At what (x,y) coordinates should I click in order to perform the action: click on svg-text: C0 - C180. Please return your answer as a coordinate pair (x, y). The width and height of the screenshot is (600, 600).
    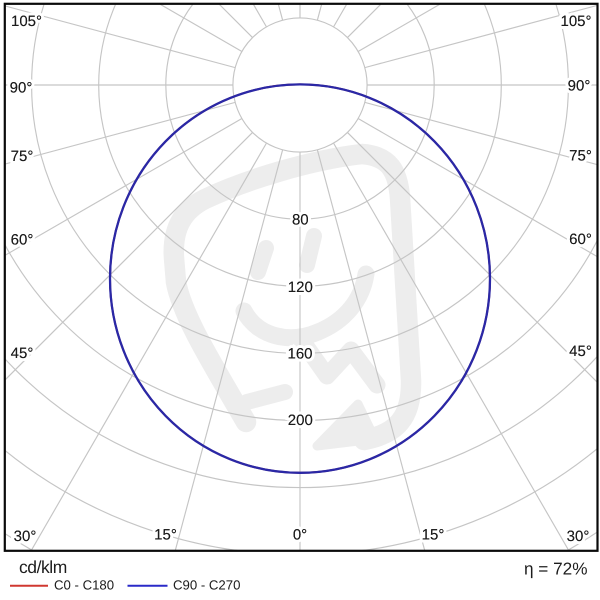
    Looking at the image, I should click on (84, 584).